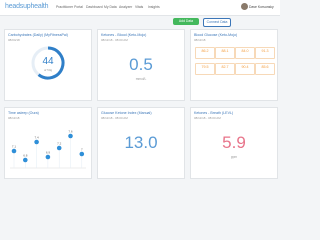 The height and width of the screenshot is (240, 320). Describe the element at coordinates (14, 147) in the screenshot. I see `sleep-label: 7.1` at that location.